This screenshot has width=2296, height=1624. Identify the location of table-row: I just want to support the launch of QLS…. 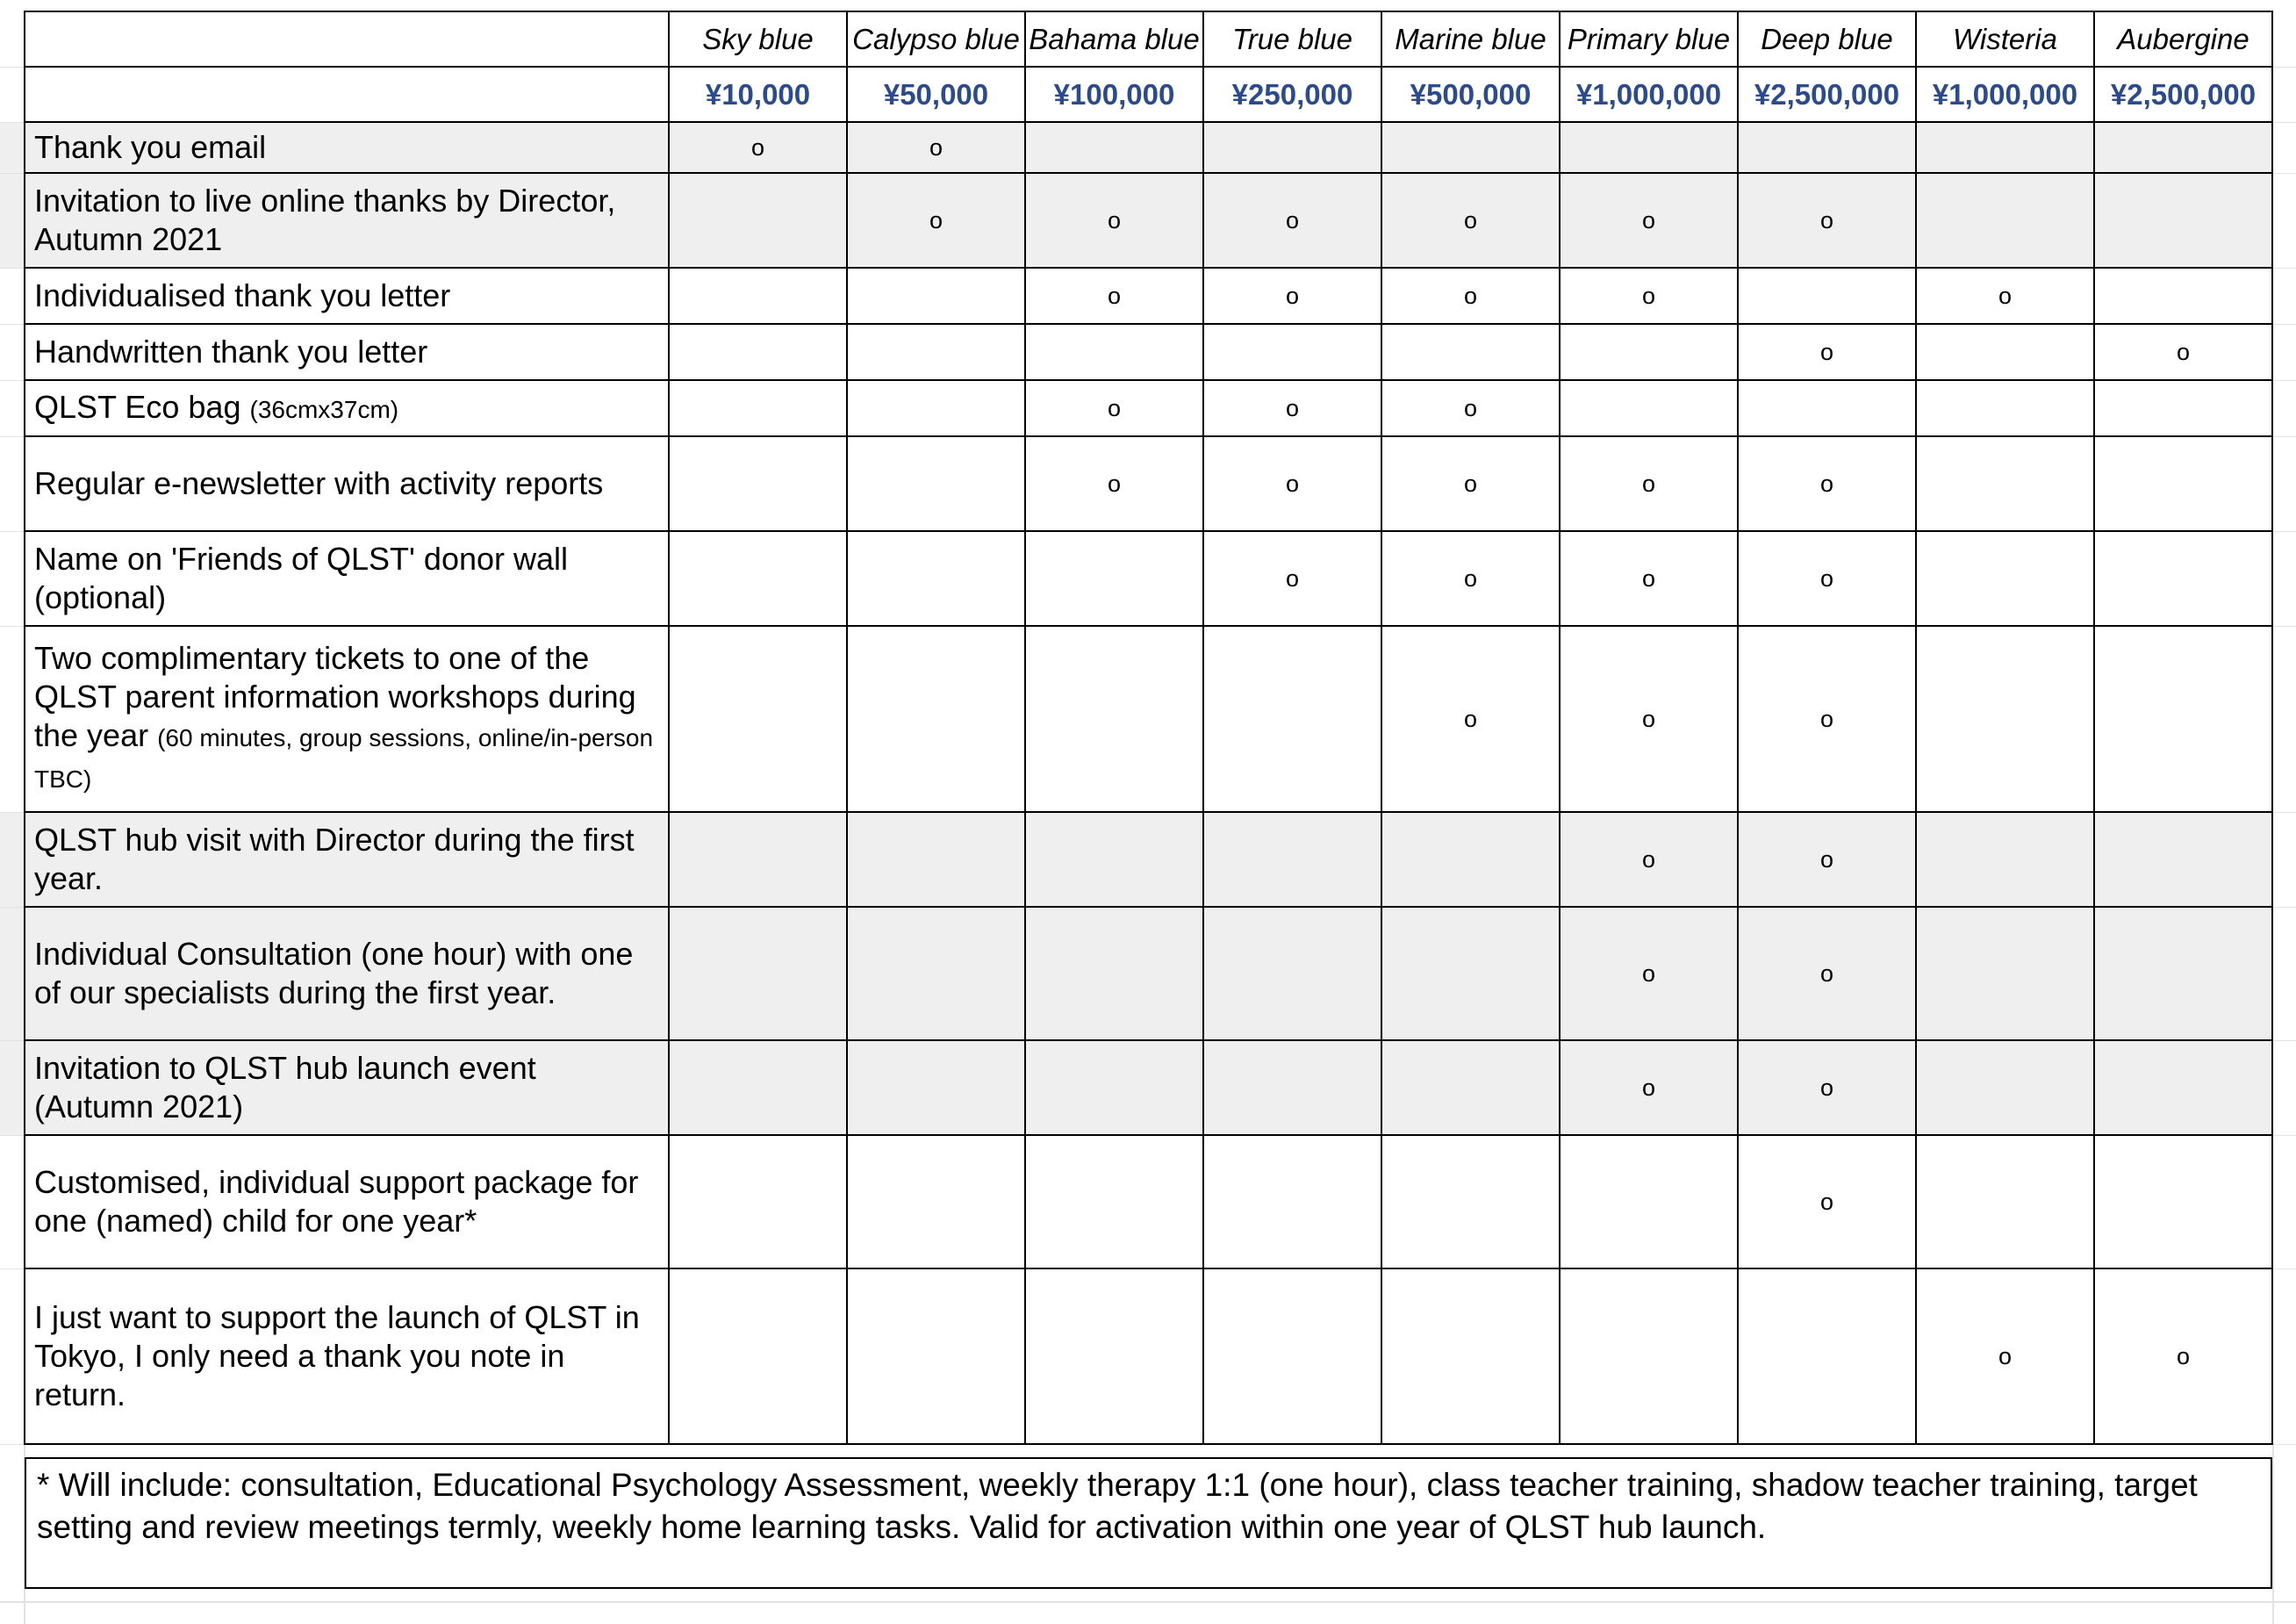
(1148, 1356).